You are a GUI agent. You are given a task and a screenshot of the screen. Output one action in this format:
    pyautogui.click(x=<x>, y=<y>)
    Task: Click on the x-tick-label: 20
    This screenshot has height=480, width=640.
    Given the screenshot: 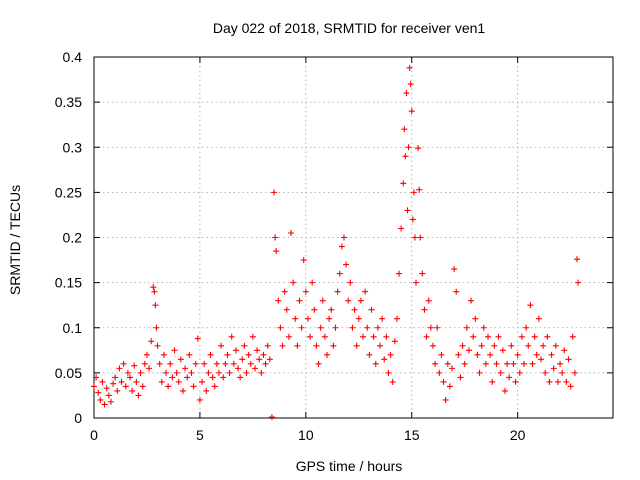 What is the action you would take?
    pyautogui.click(x=518, y=435)
    